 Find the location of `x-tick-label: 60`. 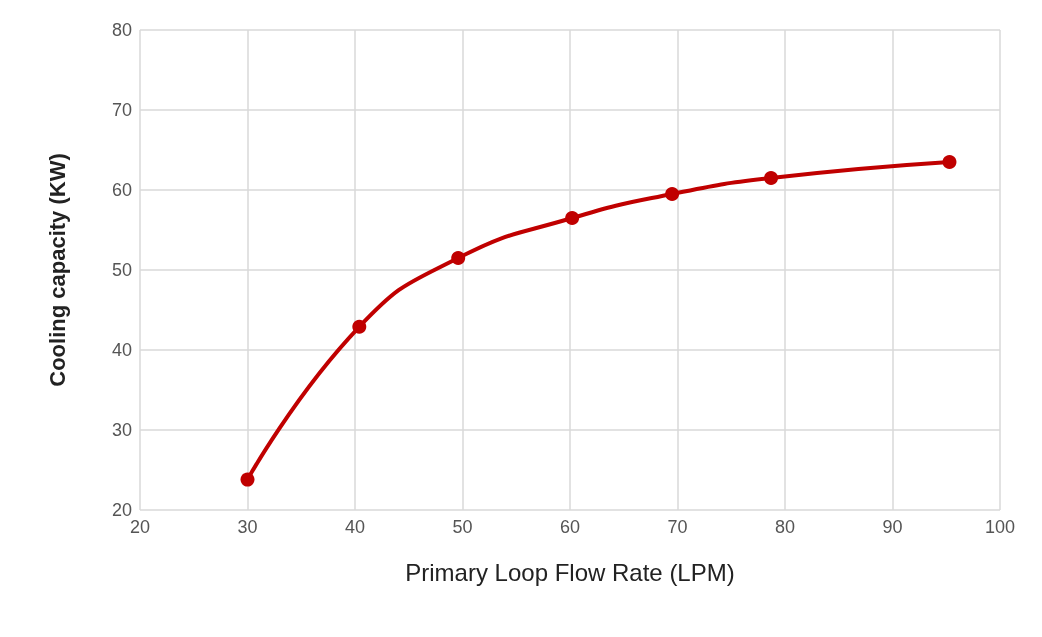

x-tick-label: 60 is located at coordinates (570, 527).